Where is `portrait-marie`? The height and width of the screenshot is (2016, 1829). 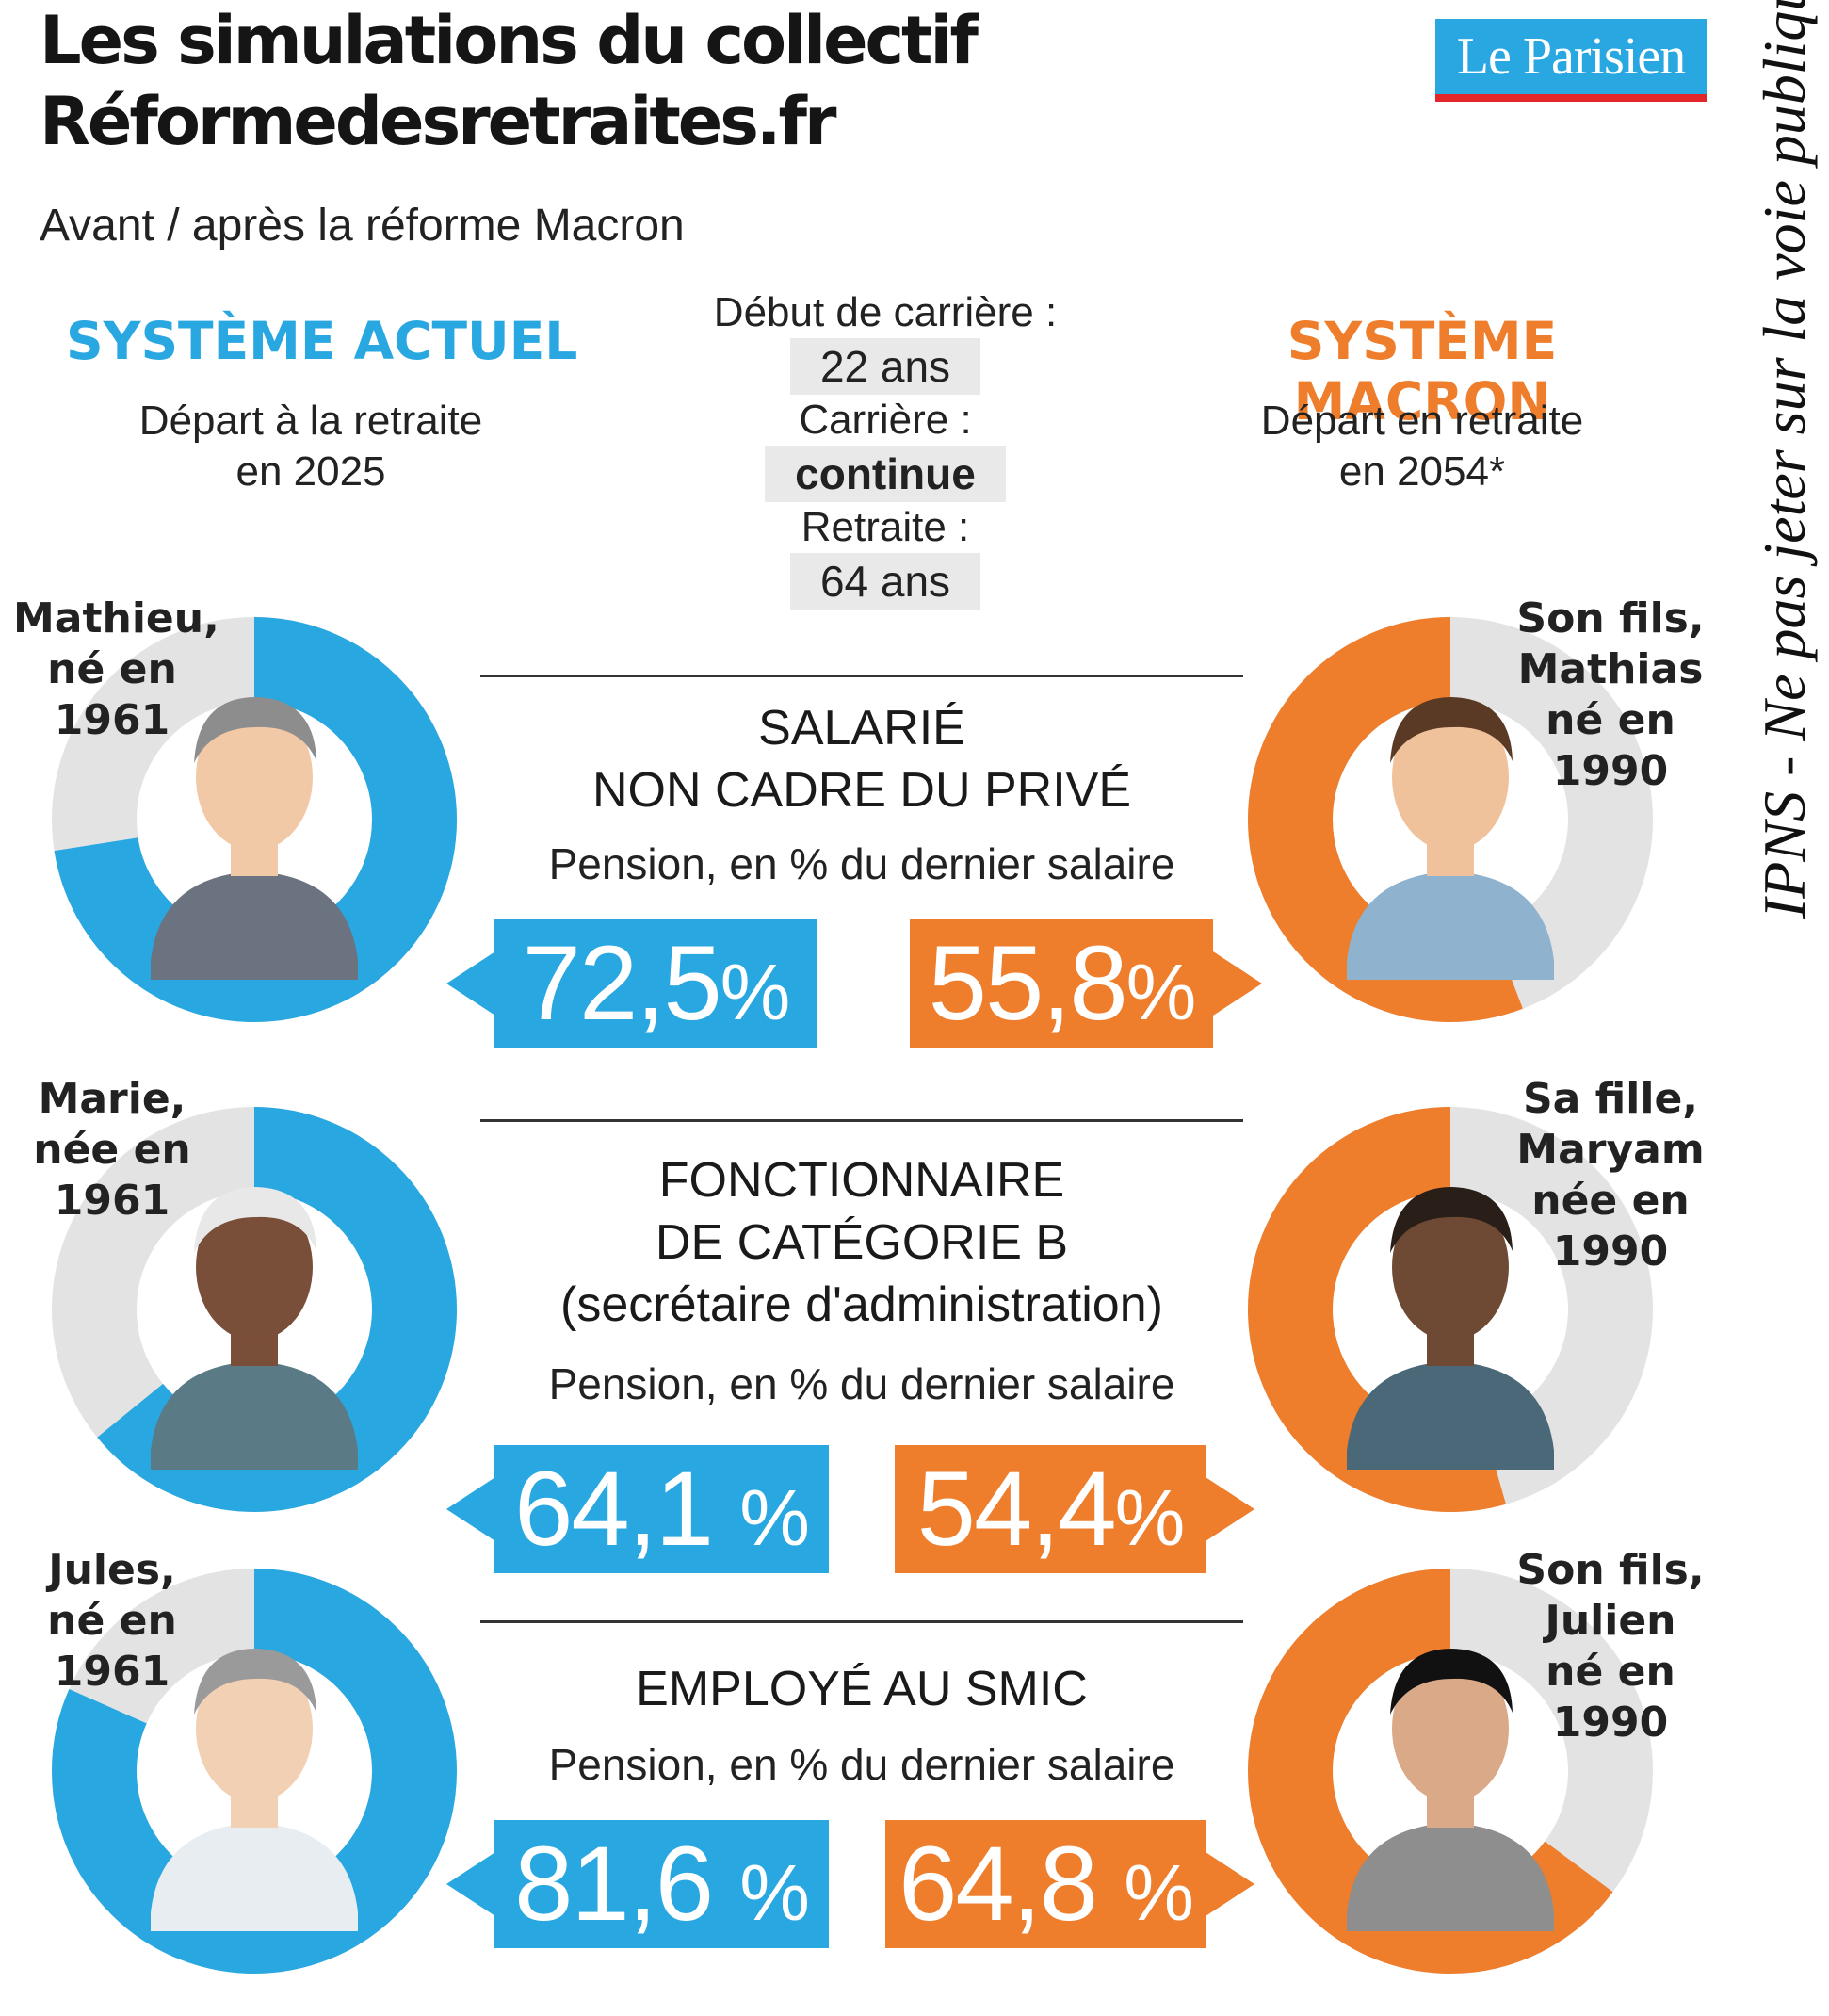 portrait-marie is located at coordinates (254, 1328).